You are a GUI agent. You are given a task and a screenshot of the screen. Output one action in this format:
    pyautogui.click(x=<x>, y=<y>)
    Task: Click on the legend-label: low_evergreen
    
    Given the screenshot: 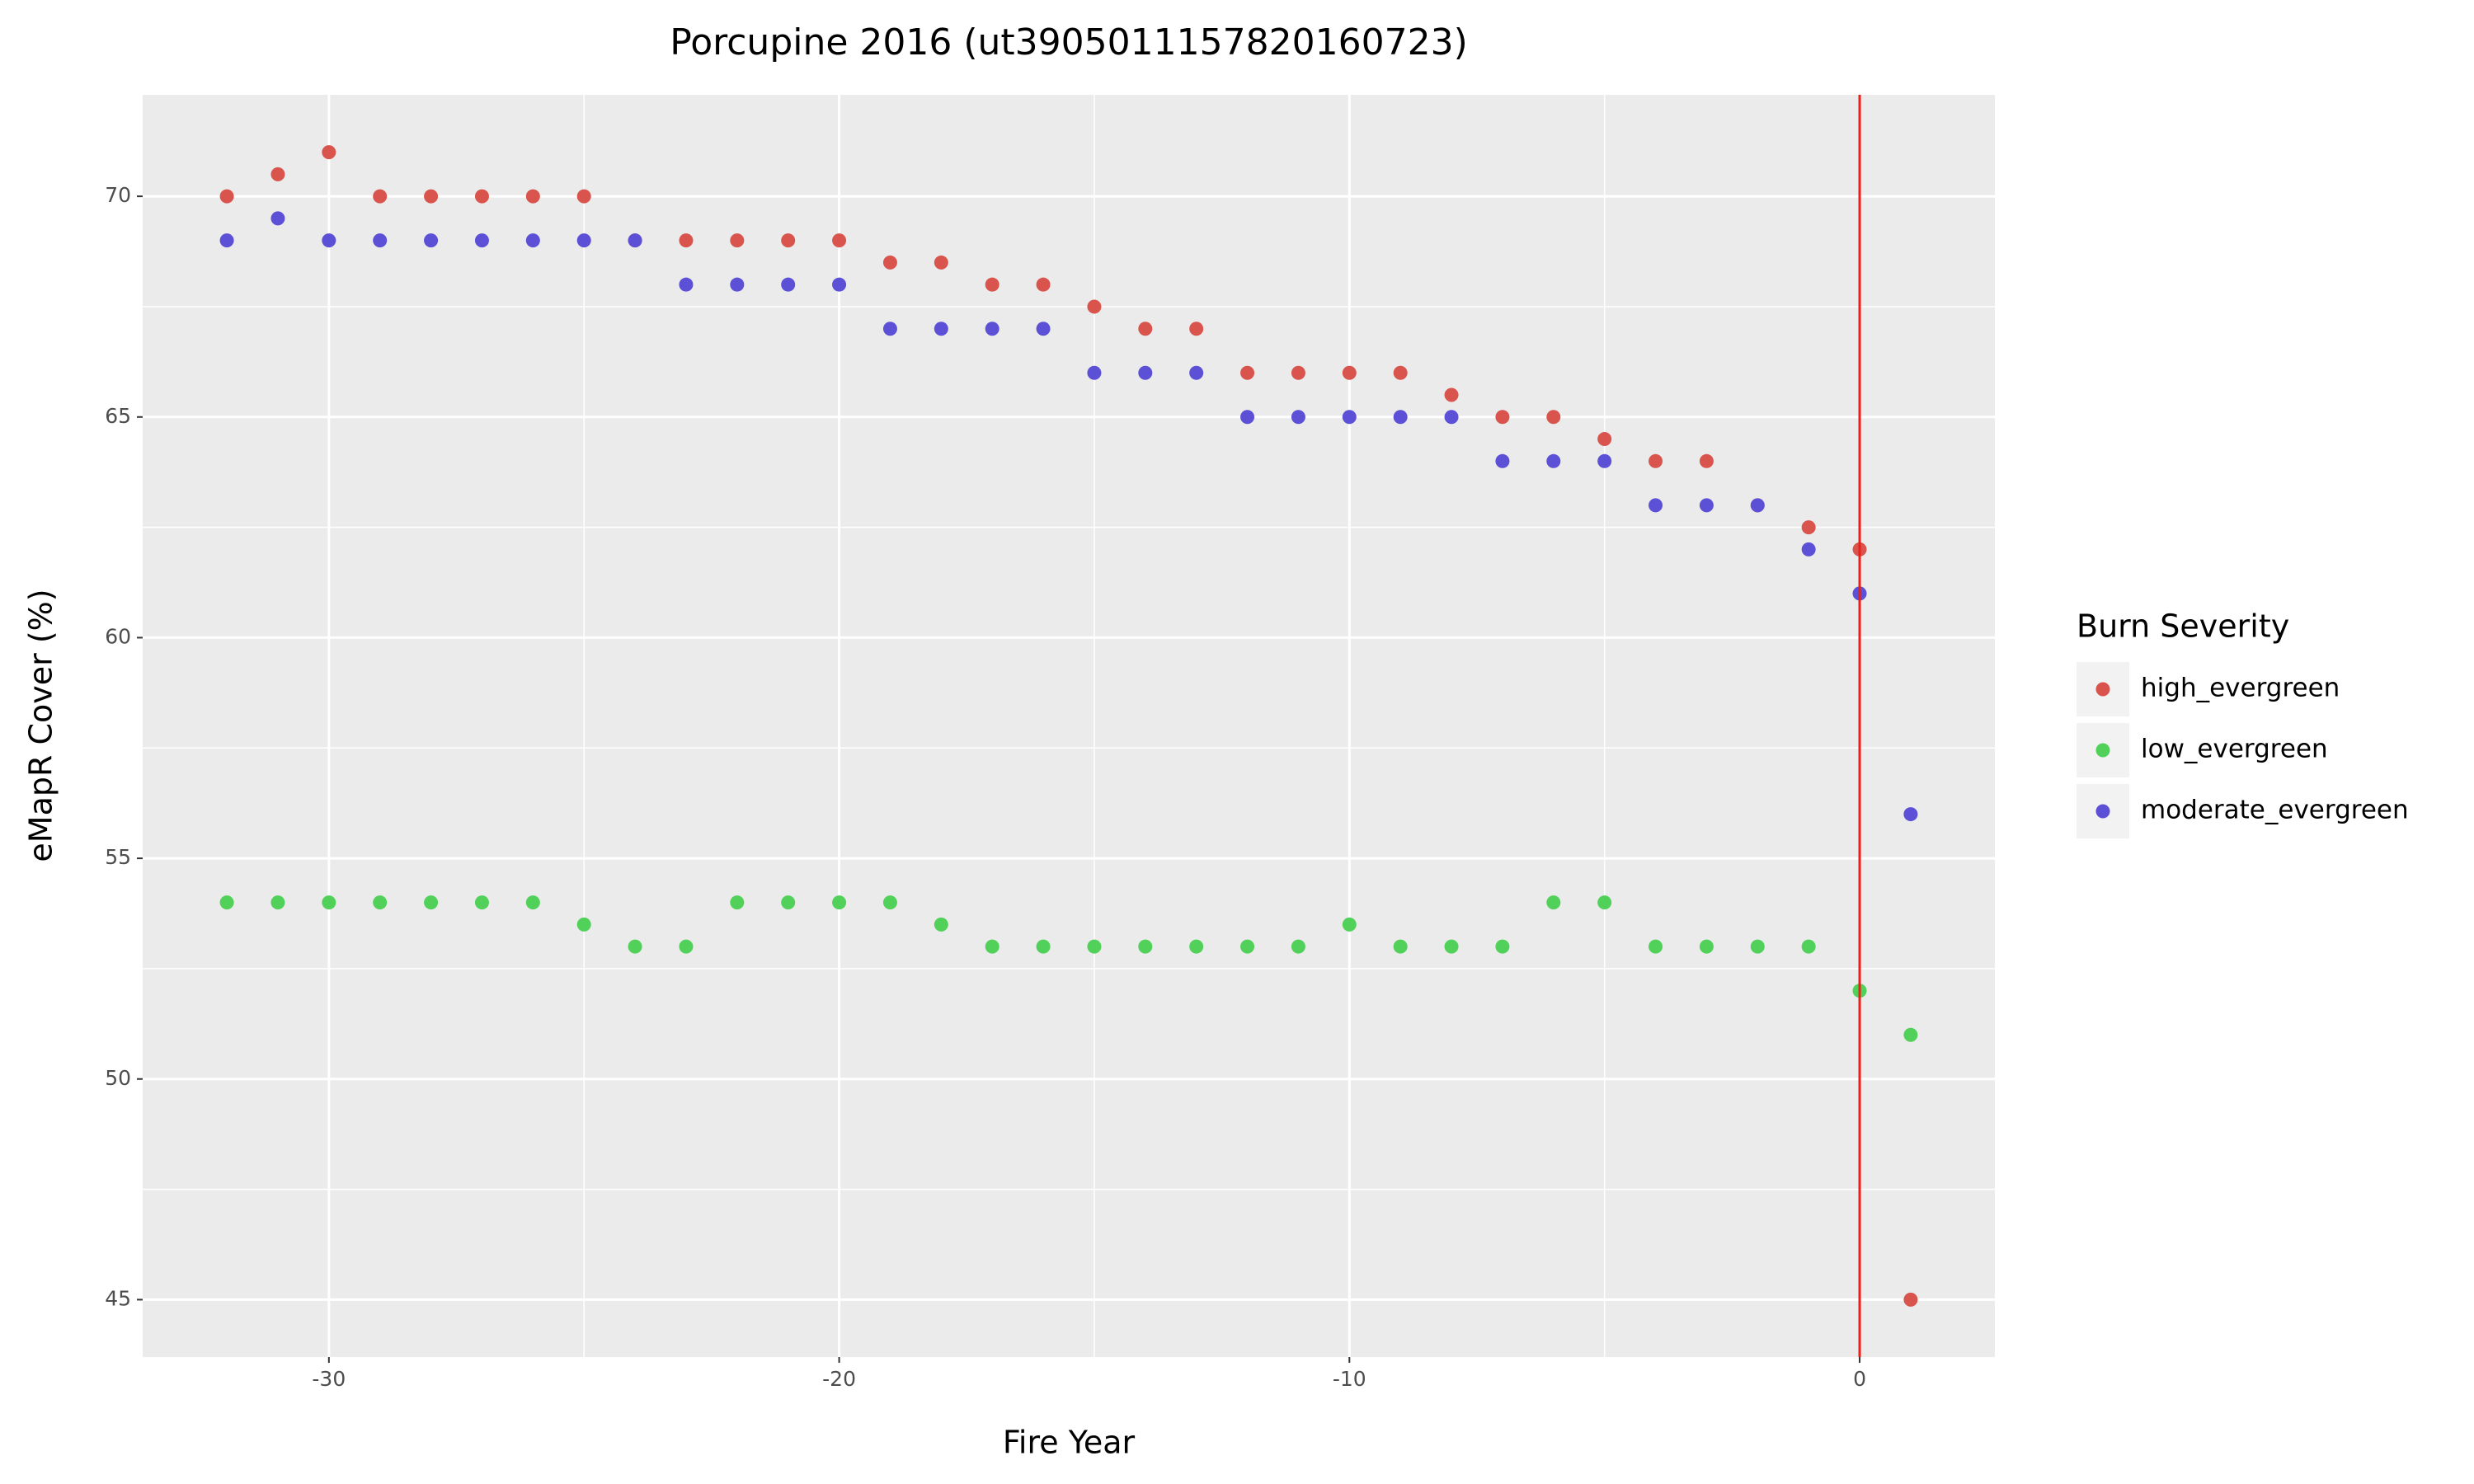 What is the action you would take?
    pyautogui.click(x=2234, y=749)
    